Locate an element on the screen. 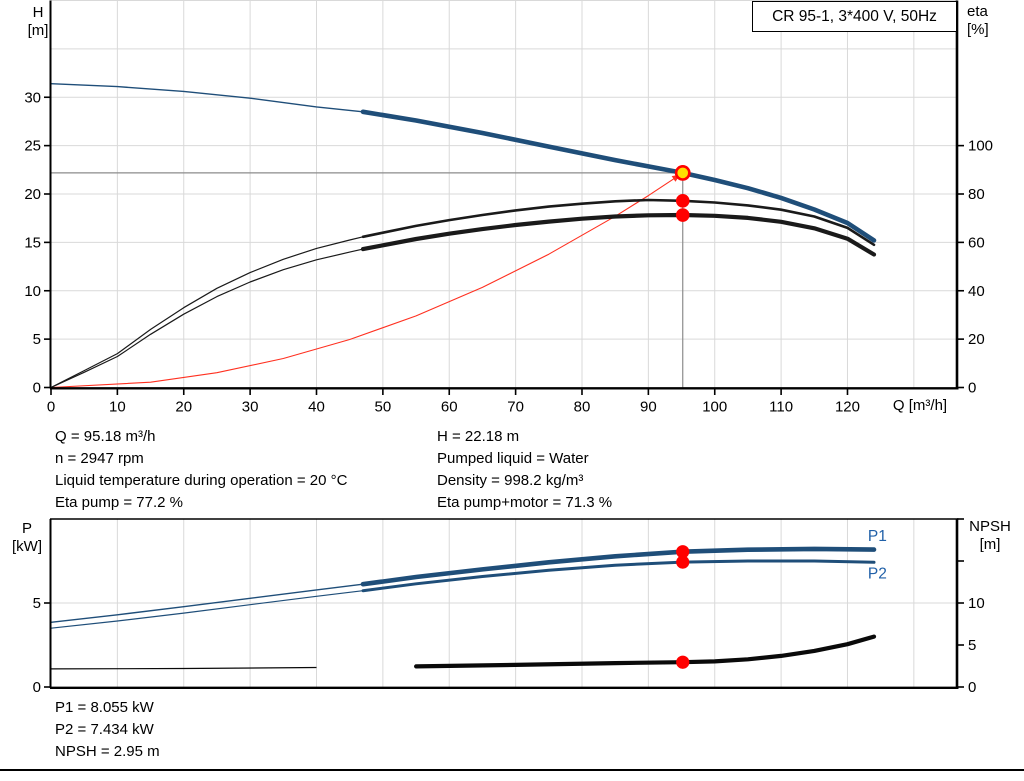 The height and width of the screenshot is (781, 1024). curve-head-thin is located at coordinates (207, 98).